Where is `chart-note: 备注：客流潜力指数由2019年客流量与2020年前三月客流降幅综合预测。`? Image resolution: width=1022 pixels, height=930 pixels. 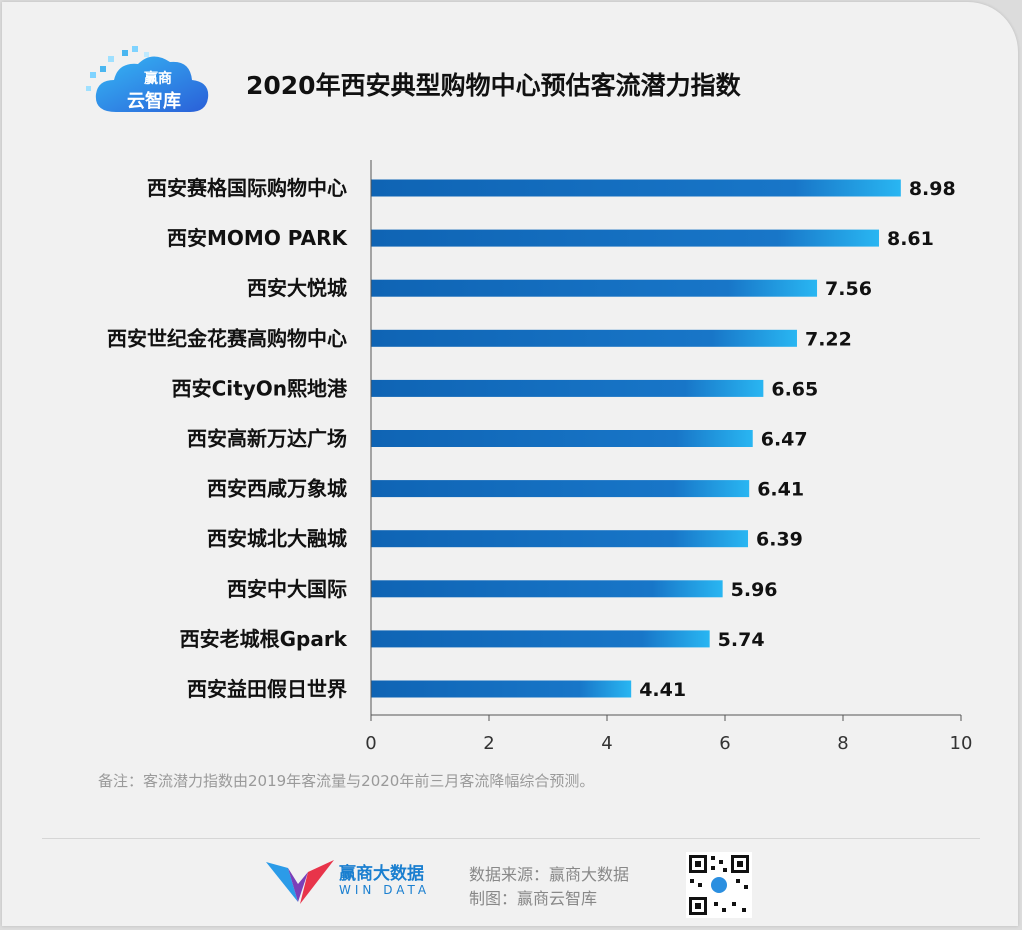 chart-note: 备注：客流潜力指数由2019年客流量与2020年前三月客流降幅综合预测。 is located at coordinates (346, 781).